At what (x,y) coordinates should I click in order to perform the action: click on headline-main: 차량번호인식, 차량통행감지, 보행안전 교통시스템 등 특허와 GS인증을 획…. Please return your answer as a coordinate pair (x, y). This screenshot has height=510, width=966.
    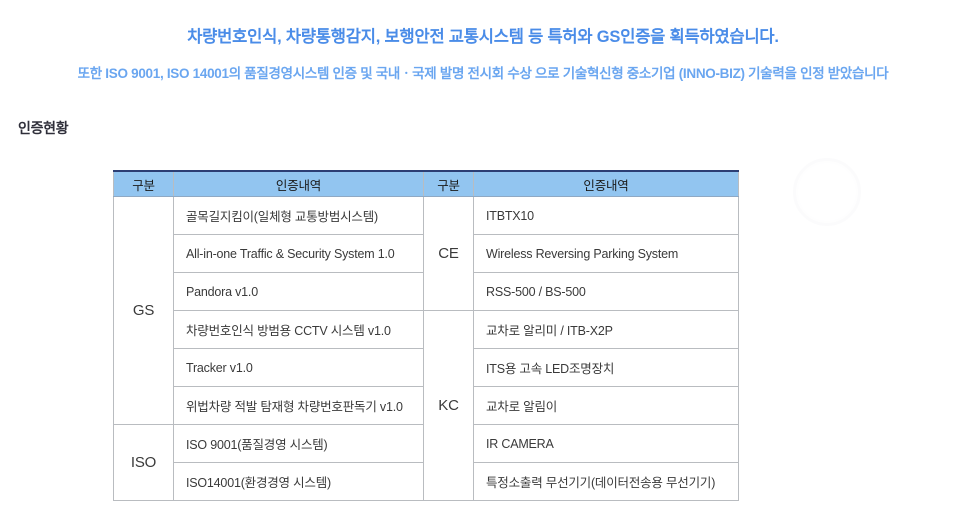
    Looking at the image, I should click on (483, 37).